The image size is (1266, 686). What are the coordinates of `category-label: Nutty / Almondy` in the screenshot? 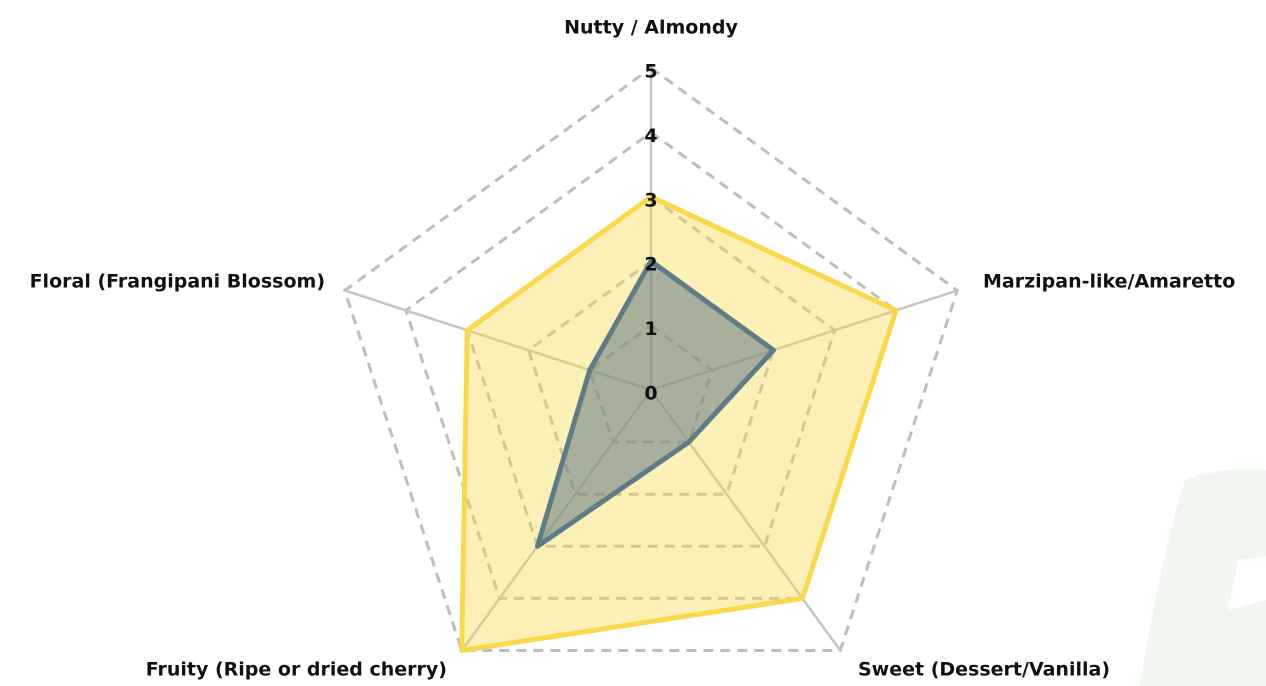 It's located at (651, 28).